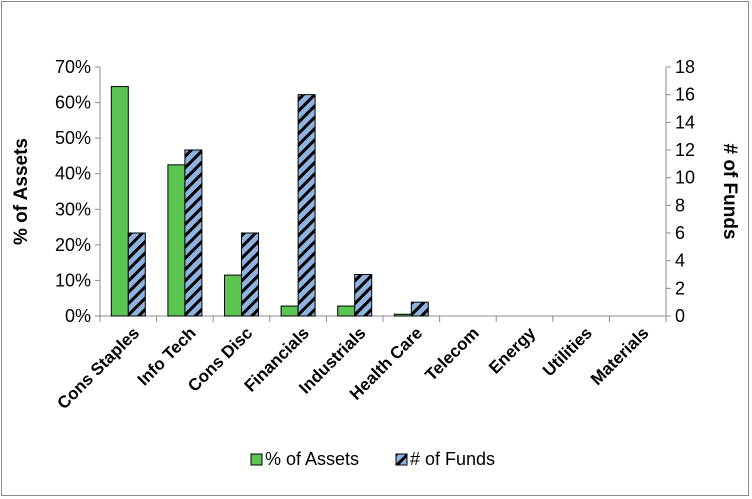  What do you see at coordinates (685, 67) in the screenshot?
I see `y-right-tick-label: 18` at bounding box center [685, 67].